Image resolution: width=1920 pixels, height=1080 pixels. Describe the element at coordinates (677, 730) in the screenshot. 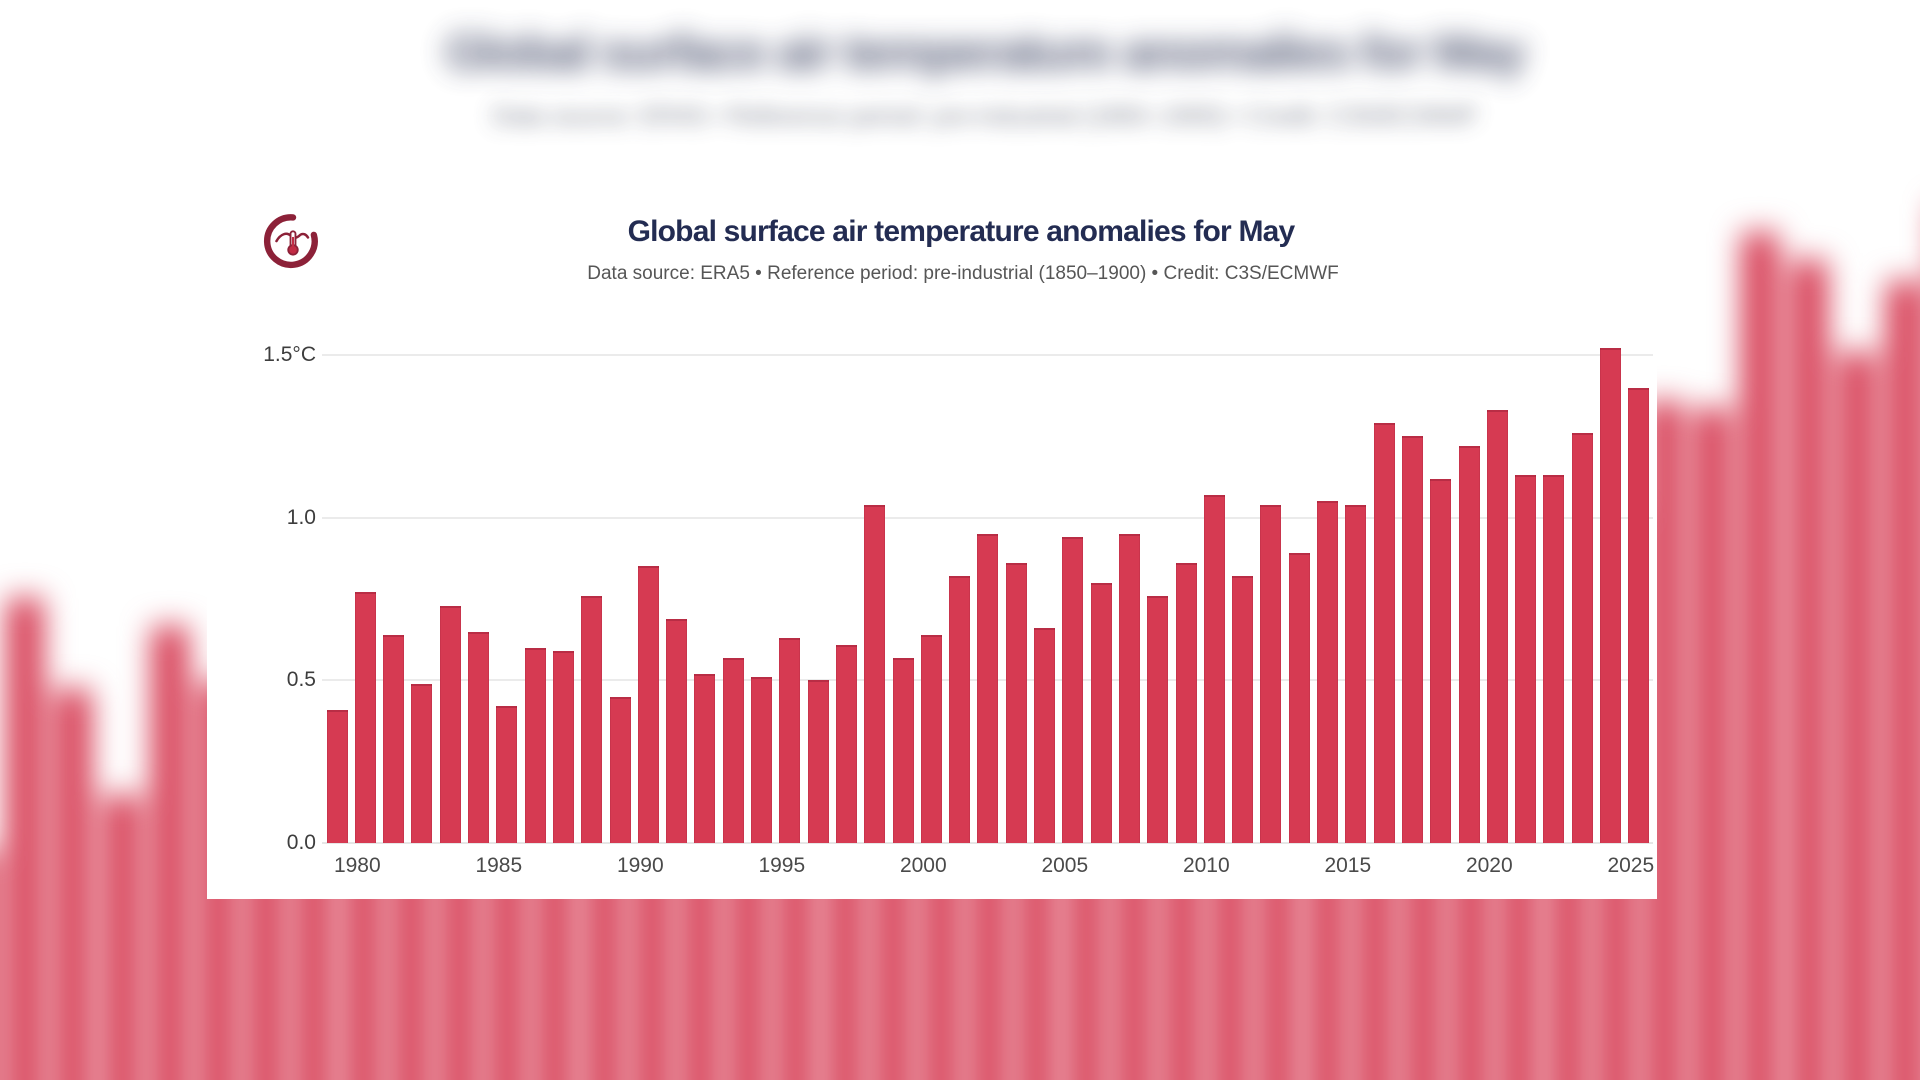

I see `bar-1991` at that location.